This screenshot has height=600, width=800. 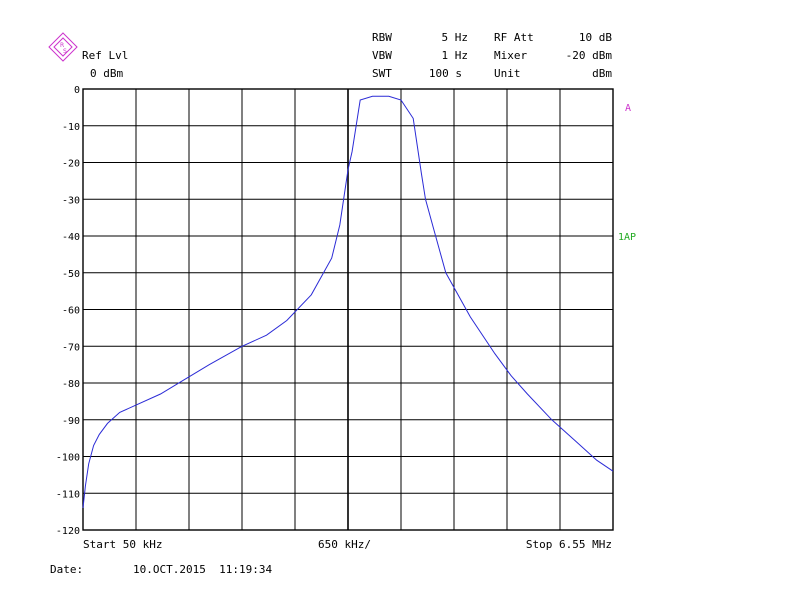 What do you see at coordinates (382, 37) in the screenshot?
I see `rbw-label: RBW` at bounding box center [382, 37].